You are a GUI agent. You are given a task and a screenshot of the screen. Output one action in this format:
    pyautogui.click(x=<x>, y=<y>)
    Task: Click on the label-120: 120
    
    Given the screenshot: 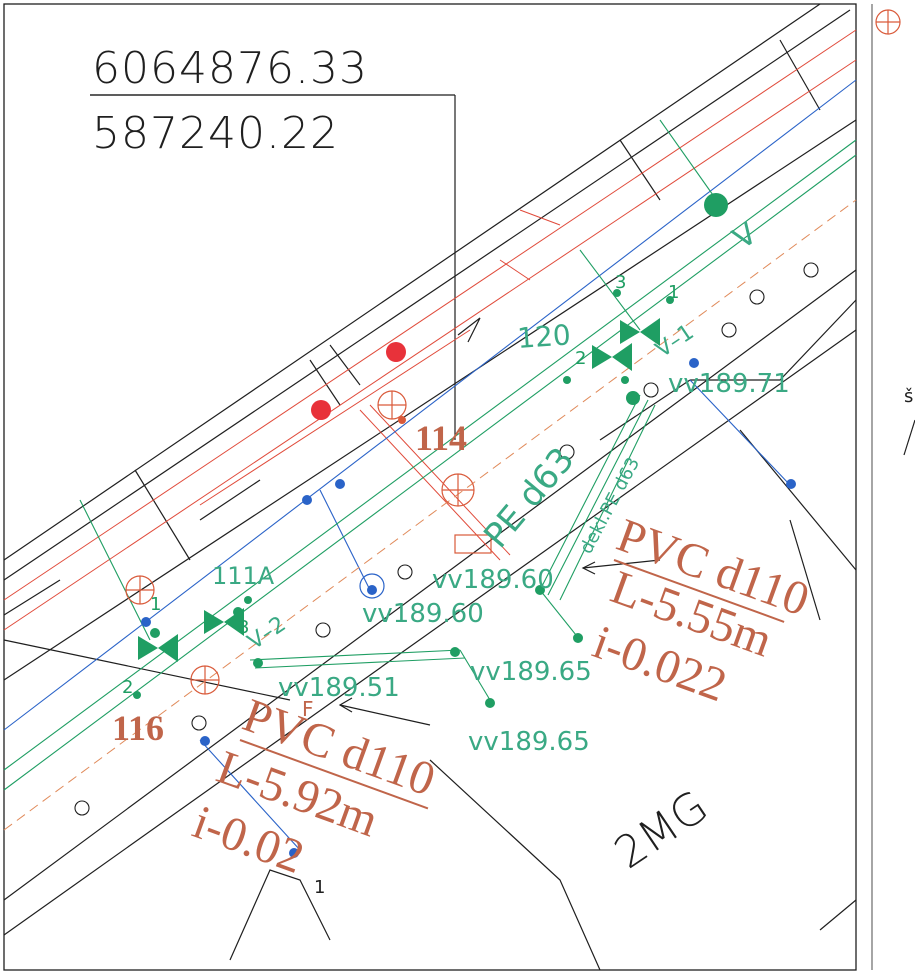 What is the action you would take?
    pyautogui.click(x=544, y=336)
    